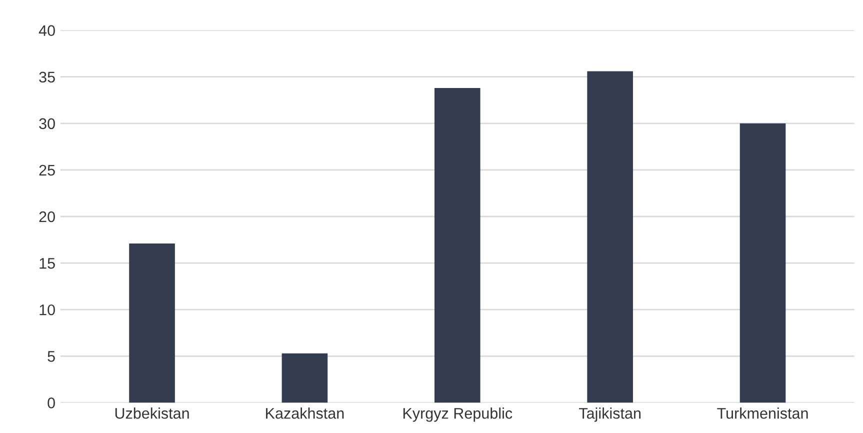 The image size is (863, 433). What do you see at coordinates (152, 413) in the screenshot?
I see `x-tick-label: Uzbekistan` at bounding box center [152, 413].